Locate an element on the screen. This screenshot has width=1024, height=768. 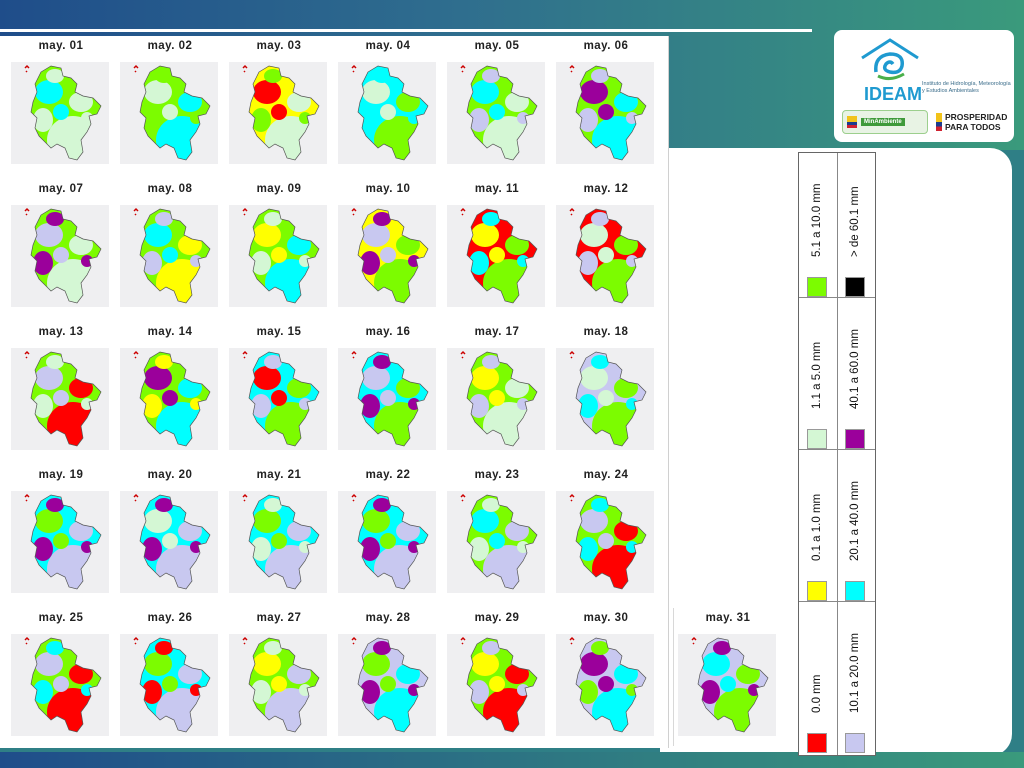
slogan-line1: PROSPERIDAD is located at coordinates (976, 117).